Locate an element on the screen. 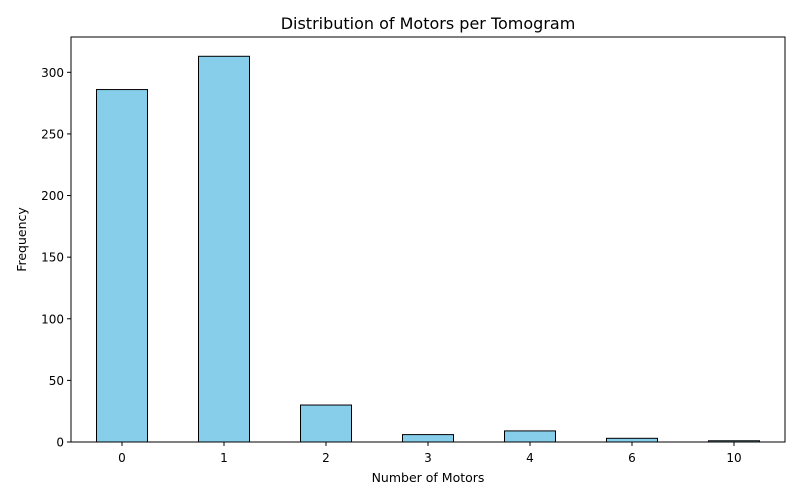 Image resolution: width=800 pixels, height=500 pixels. x-tick-label-3: 3 is located at coordinates (428, 458).